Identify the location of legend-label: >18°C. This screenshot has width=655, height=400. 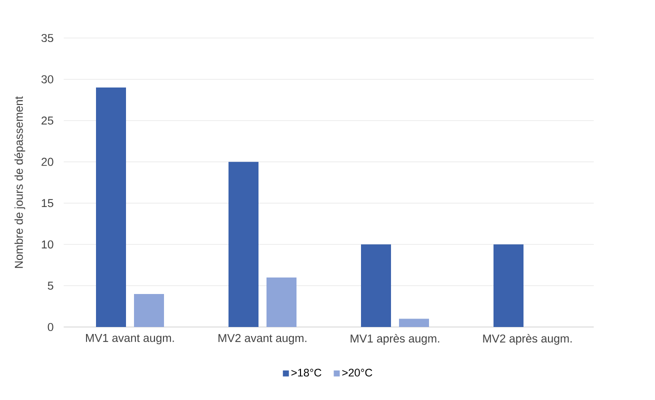
(306, 372).